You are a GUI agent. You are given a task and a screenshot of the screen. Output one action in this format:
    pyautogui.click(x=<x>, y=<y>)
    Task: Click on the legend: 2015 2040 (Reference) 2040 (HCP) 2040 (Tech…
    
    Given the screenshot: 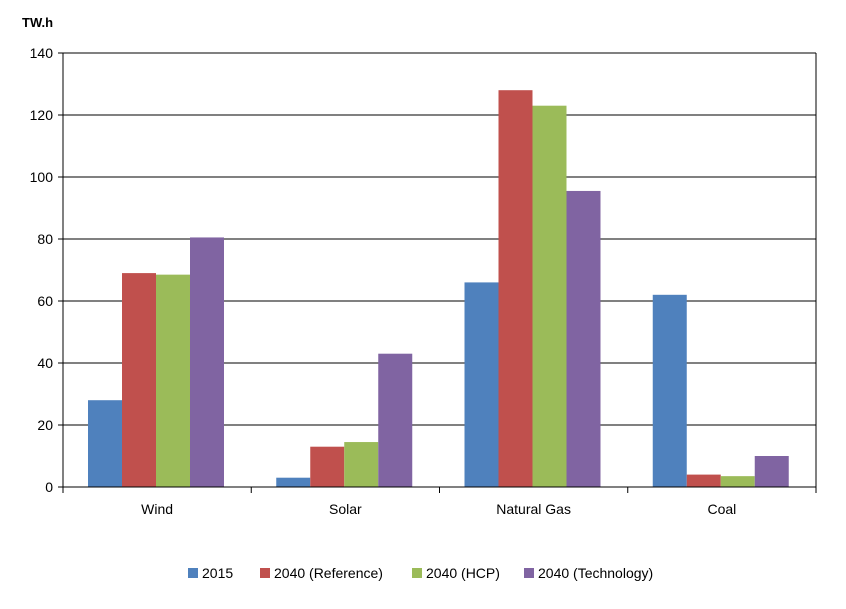 What is the action you would take?
    pyautogui.click(x=420, y=573)
    